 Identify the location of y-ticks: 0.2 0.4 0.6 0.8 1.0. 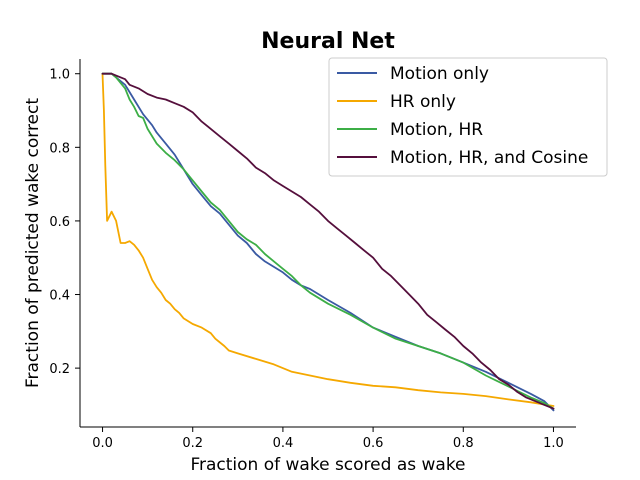
(64, 222).